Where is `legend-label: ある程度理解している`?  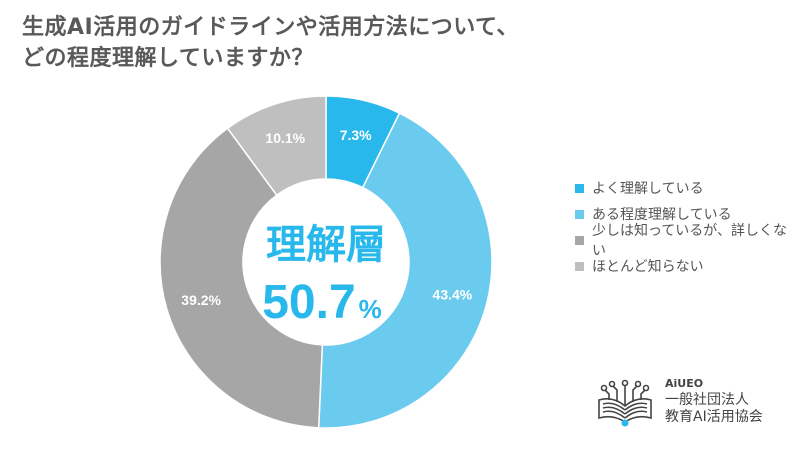
legend-label: ある程度理解している is located at coordinates (662, 215).